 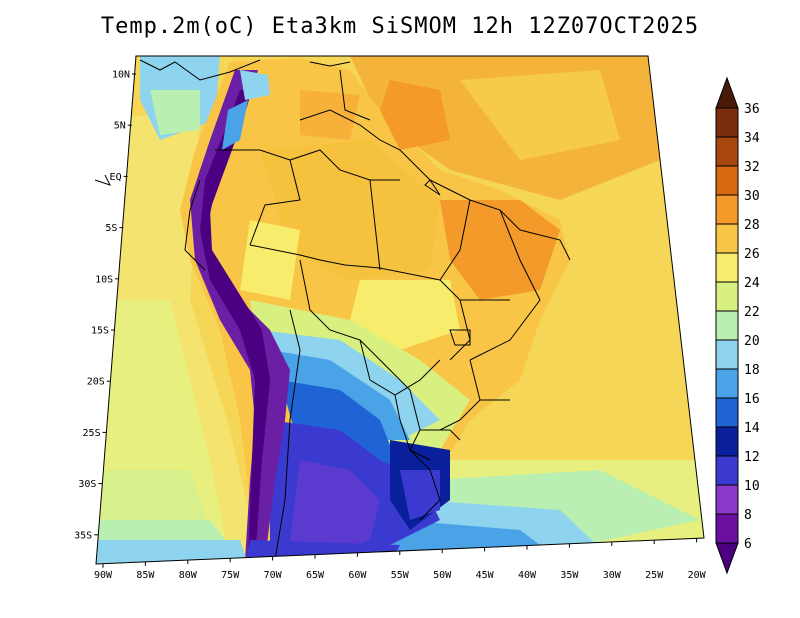 I want to click on lat-label: 10S, so click(x=104, y=279).